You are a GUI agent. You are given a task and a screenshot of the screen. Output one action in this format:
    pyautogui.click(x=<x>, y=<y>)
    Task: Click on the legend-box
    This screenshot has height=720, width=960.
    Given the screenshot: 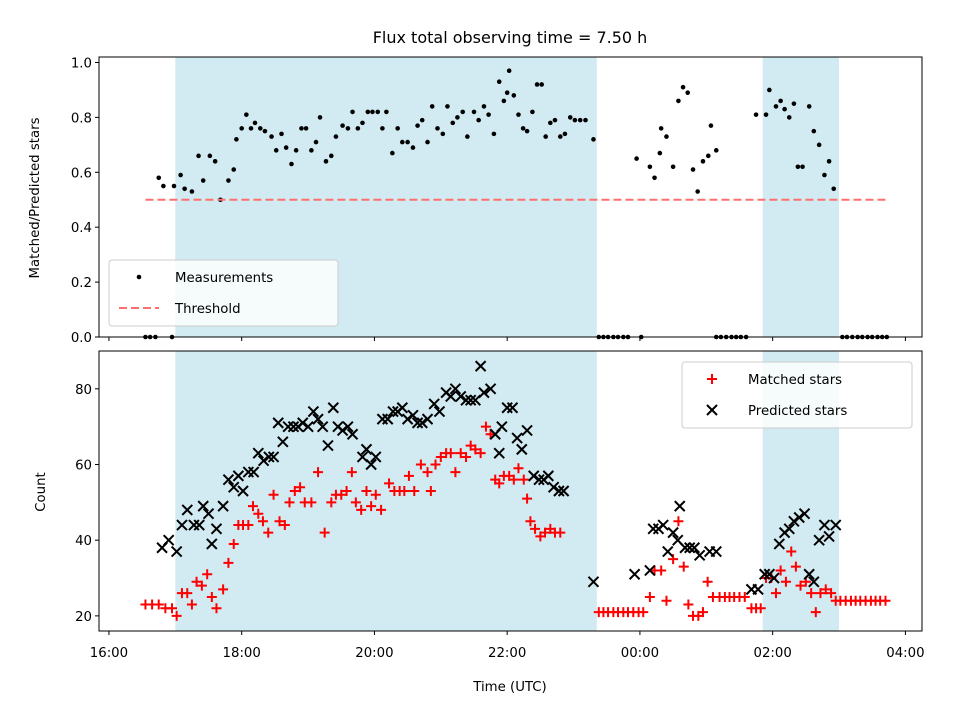 What is the action you would take?
    pyautogui.click(x=797, y=395)
    